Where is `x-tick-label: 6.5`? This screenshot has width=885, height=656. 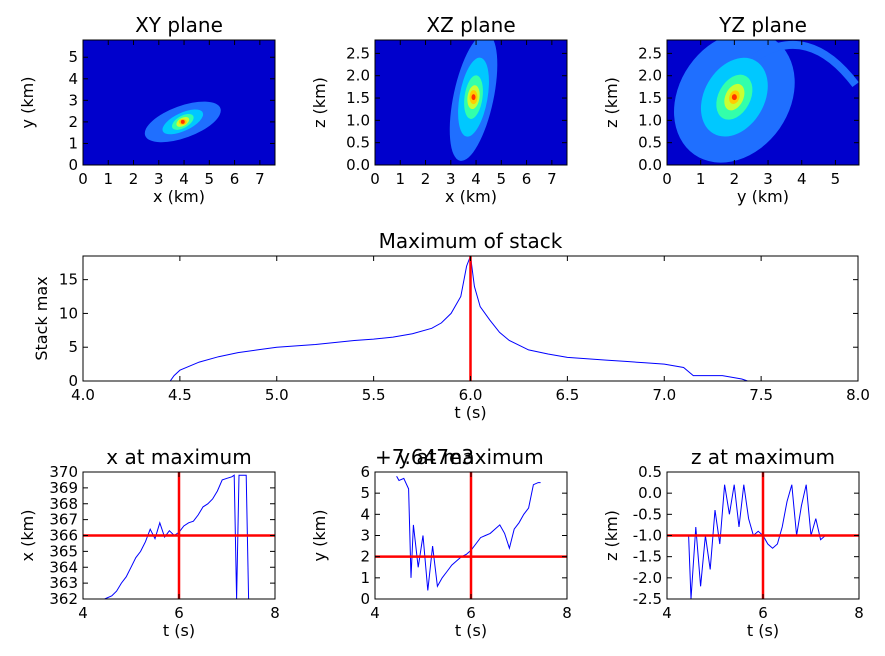 x-tick-label: 6.5 is located at coordinates (567, 395).